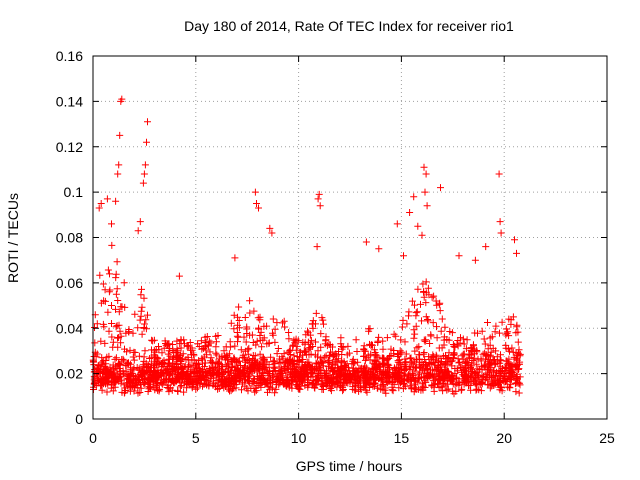 The height and width of the screenshot is (480, 640). Describe the element at coordinates (349, 466) in the screenshot. I see `x-axis-label: GPS time / hours` at that location.